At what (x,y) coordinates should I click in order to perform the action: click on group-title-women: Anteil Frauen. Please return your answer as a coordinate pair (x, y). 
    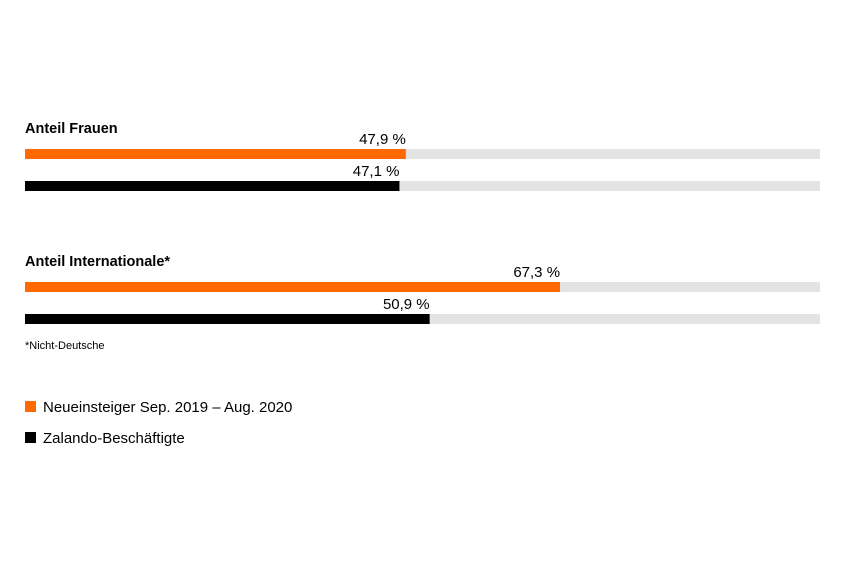
    Looking at the image, I should click on (71, 129).